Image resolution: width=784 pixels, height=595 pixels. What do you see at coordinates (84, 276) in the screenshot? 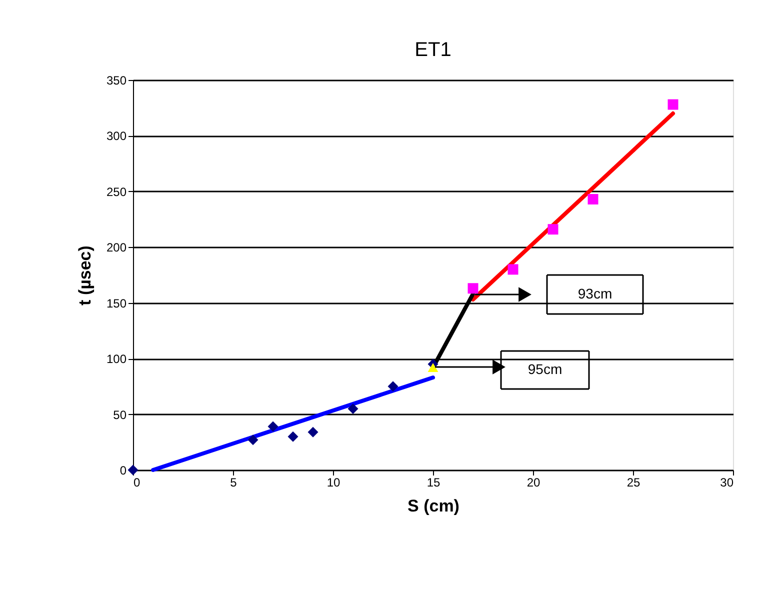
I see `y-axis-title: t (µsec)` at bounding box center [84, 276].